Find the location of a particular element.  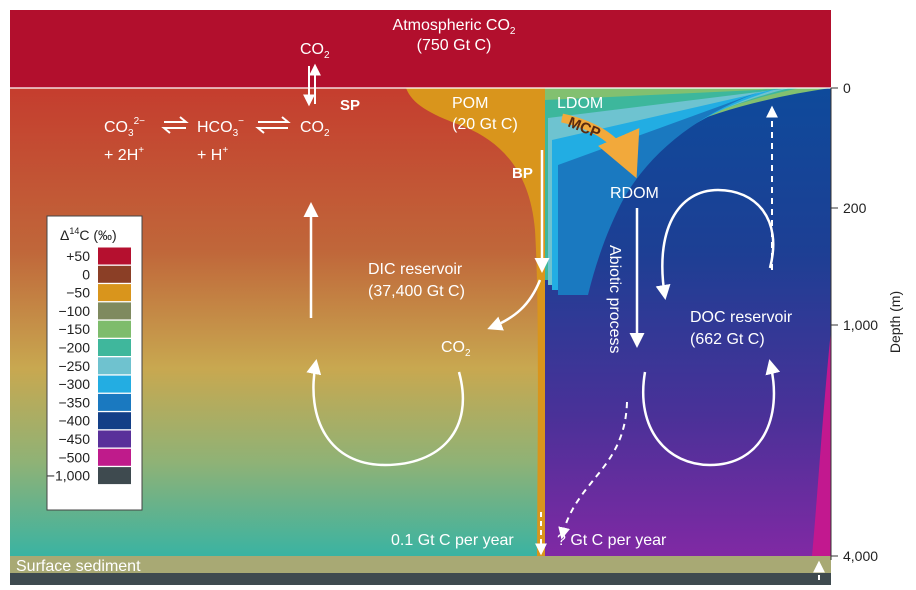

depth-tick-label: 4,000 is located at coordinates (860, 556).